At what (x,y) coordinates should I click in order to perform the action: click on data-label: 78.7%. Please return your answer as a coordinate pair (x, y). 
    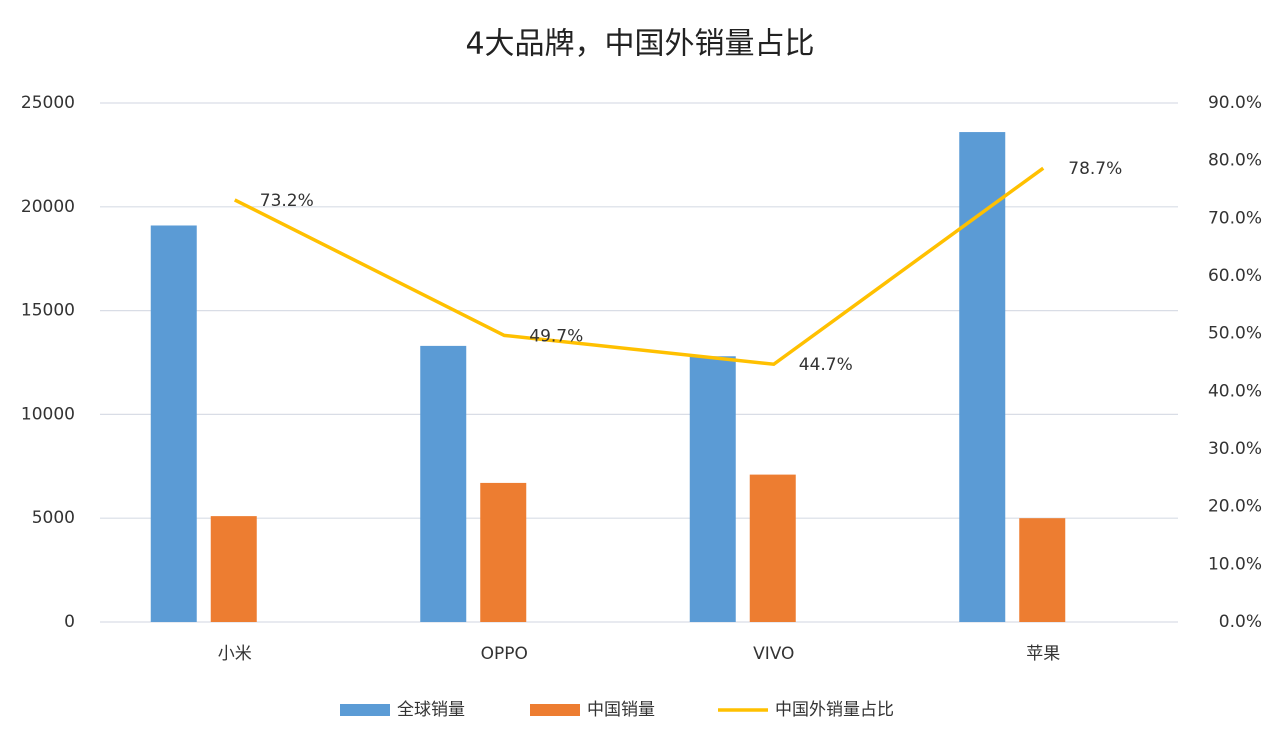
    Looking at the image, I should click on (1095, 169).